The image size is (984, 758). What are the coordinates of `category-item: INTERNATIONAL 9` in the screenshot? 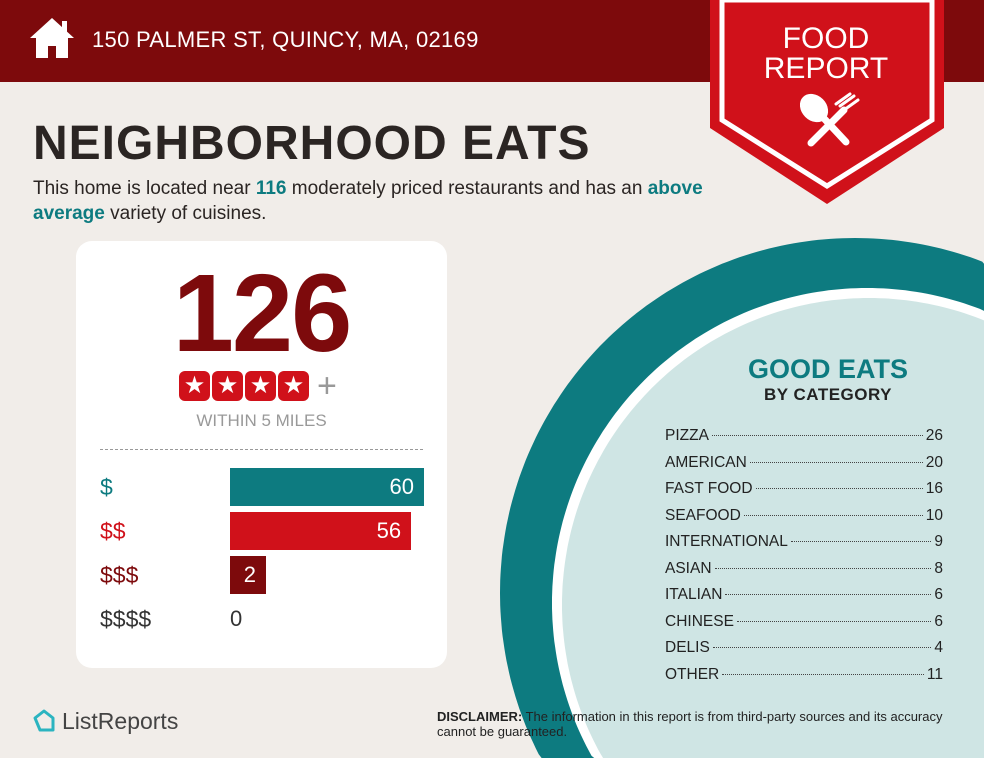 It's located at (804, 545).